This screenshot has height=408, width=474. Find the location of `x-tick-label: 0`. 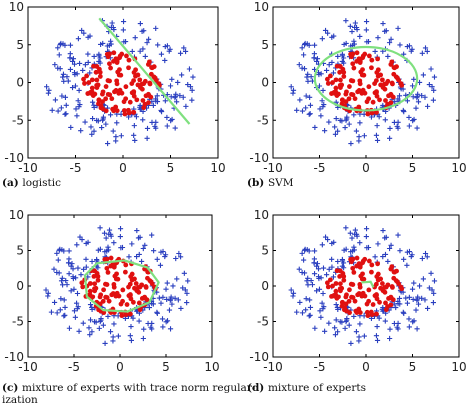

x-tick-label: 0 is located at coordinates (120, 367).